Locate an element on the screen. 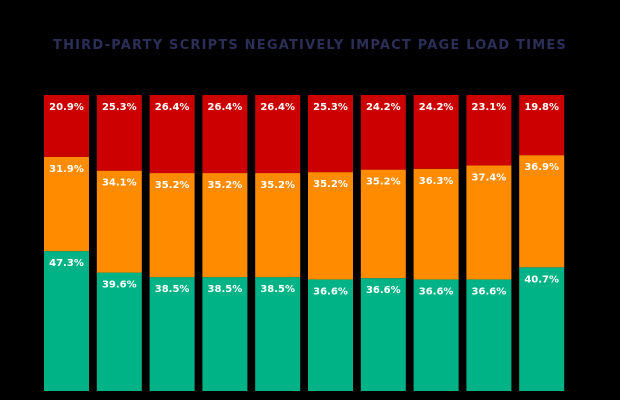  data-label-2-2: 34.1% is located at coordinates (119, 183).